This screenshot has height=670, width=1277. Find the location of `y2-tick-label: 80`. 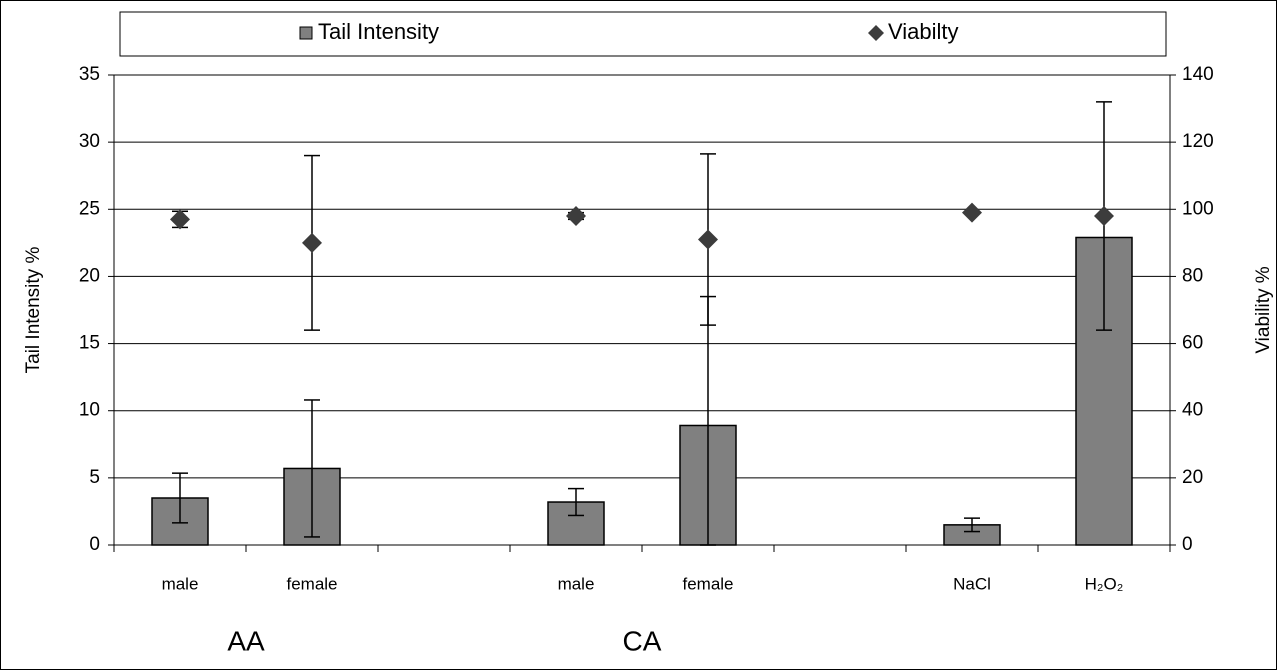

y2-tick-label: 80 is located at coordinates (1192, 275).